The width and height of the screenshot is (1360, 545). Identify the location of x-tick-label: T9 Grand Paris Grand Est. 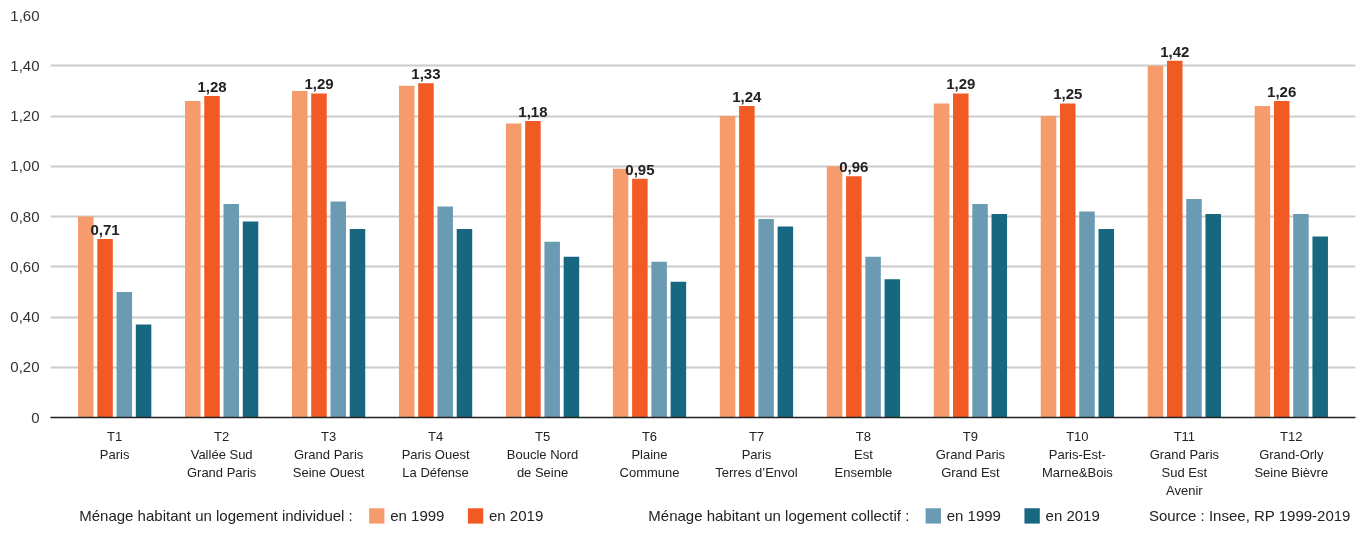
(970, 454).